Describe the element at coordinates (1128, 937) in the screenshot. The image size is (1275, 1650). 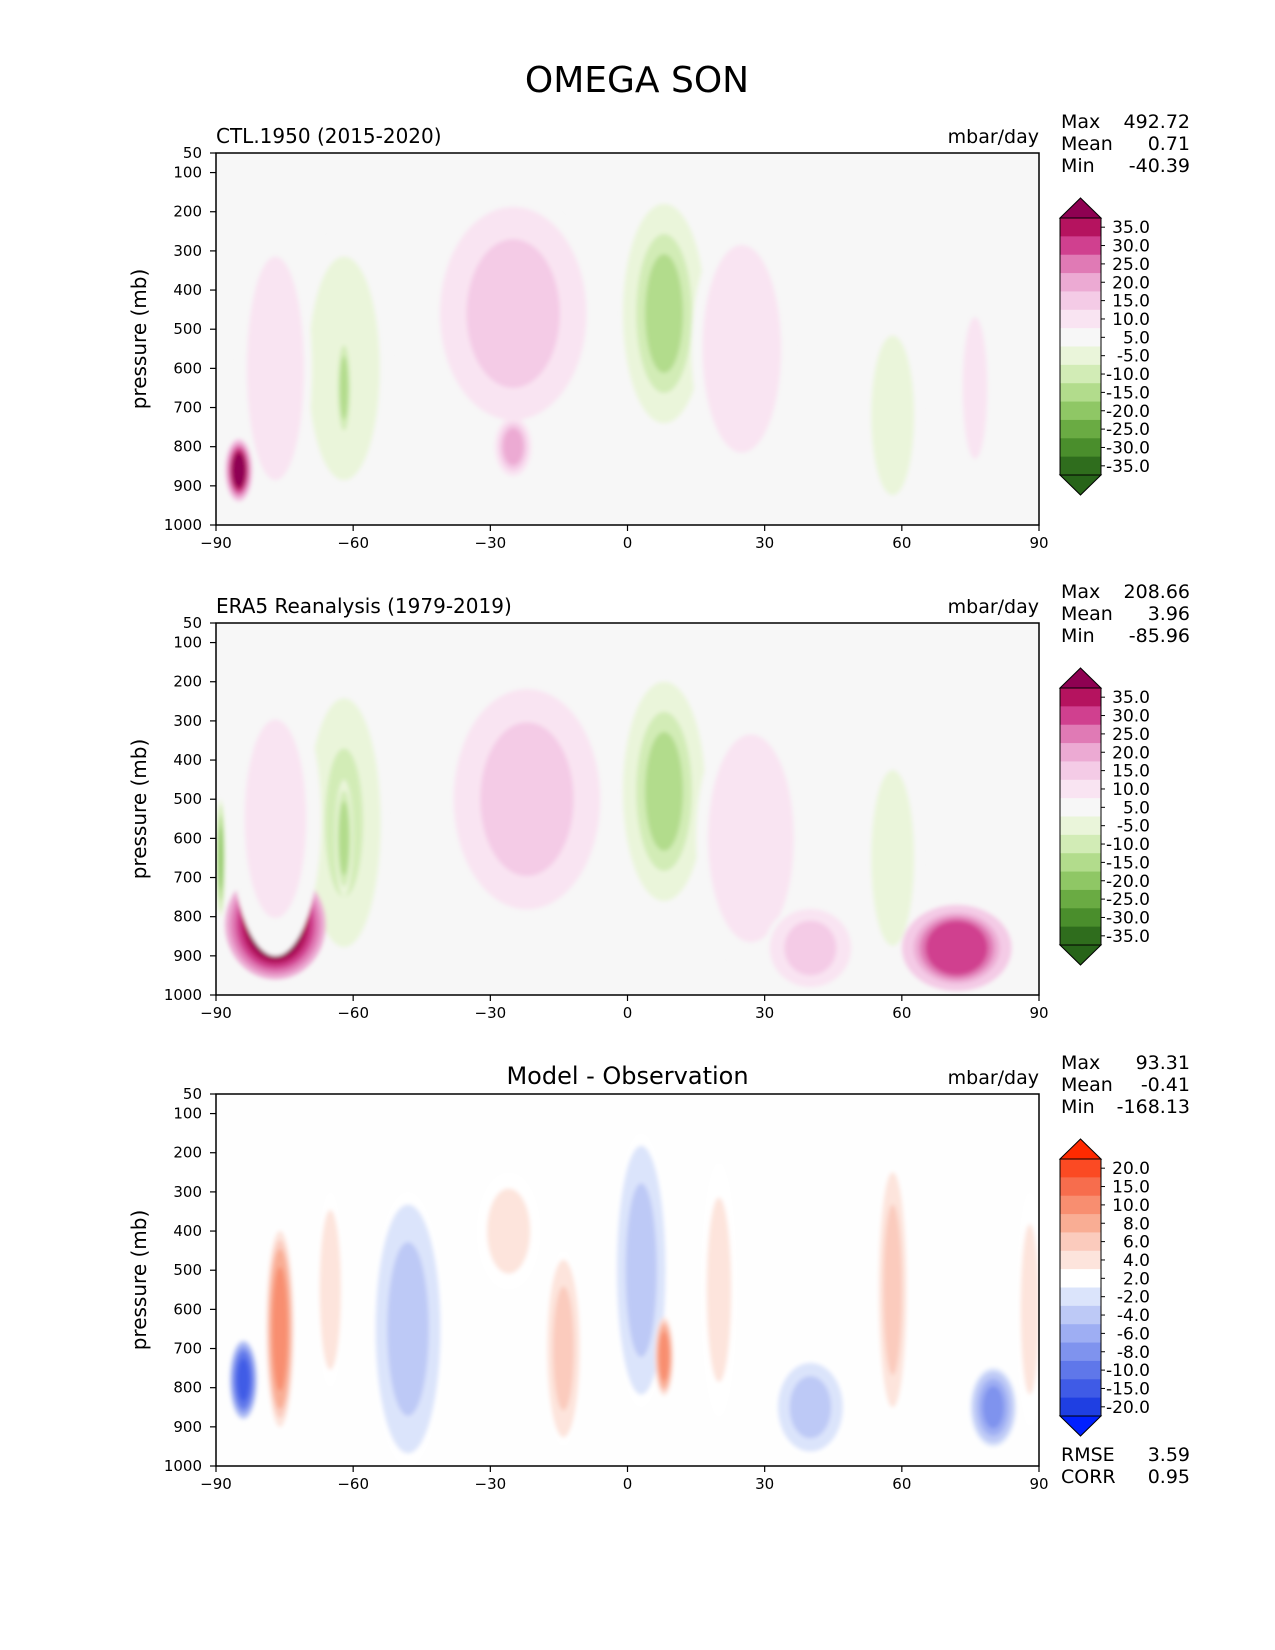
I see `colorbar-tick-label: -35.0` at that location.